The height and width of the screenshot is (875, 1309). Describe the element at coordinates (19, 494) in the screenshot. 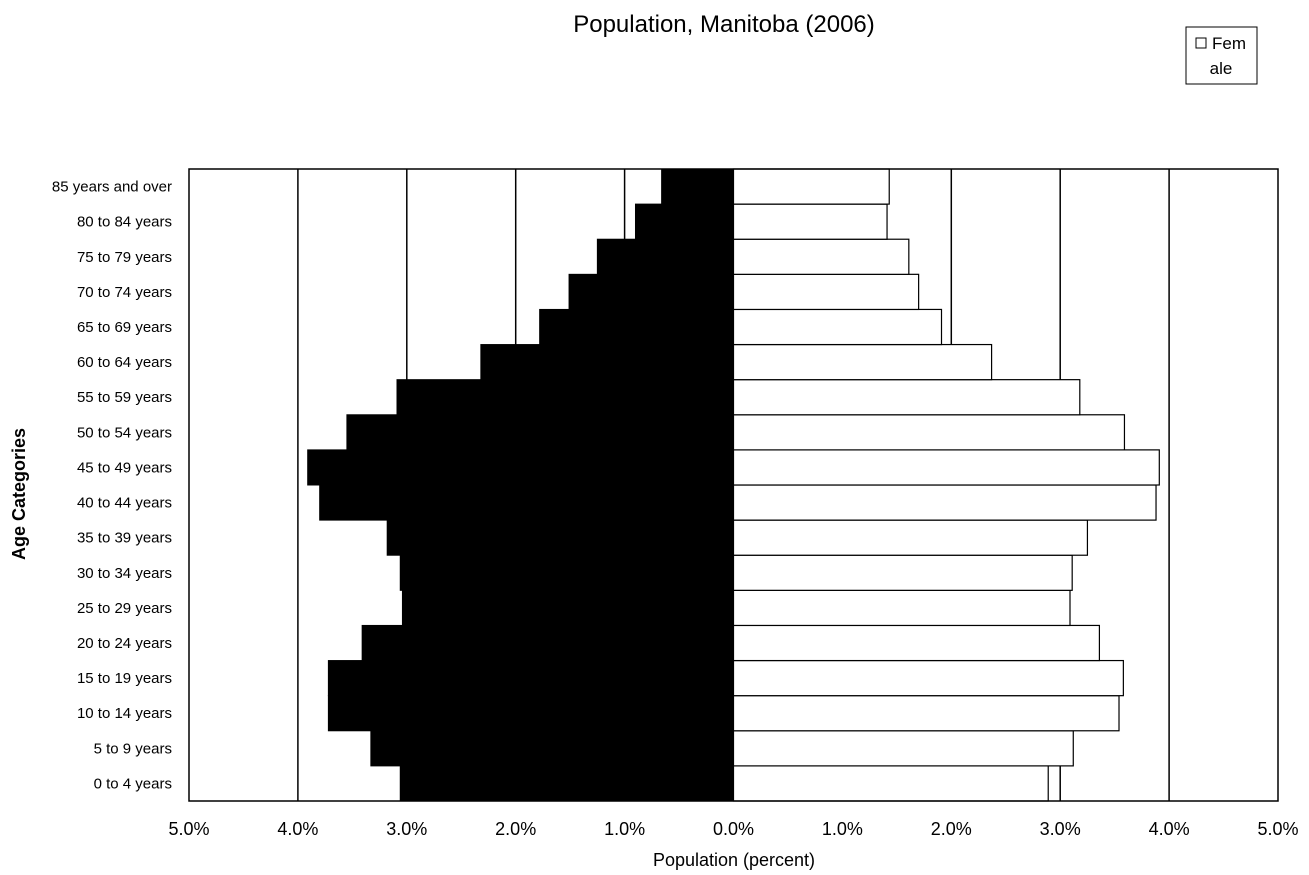

I see `y-axis-title: Age Categories` at that location.